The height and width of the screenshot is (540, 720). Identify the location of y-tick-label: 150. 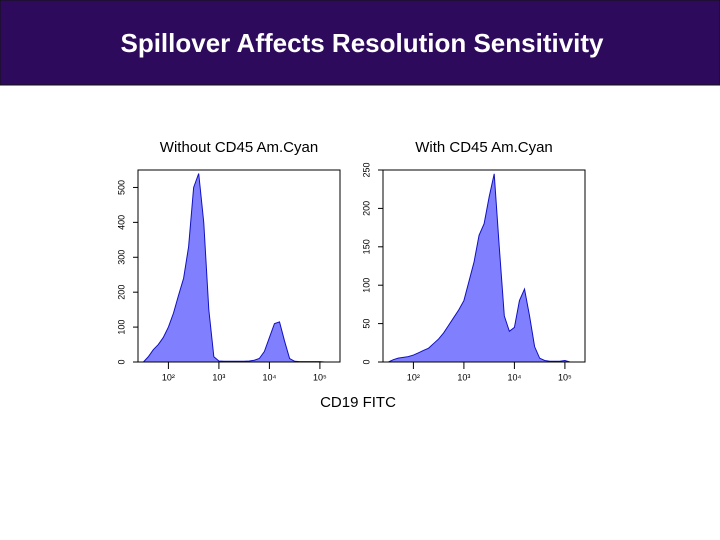
(366, 246).